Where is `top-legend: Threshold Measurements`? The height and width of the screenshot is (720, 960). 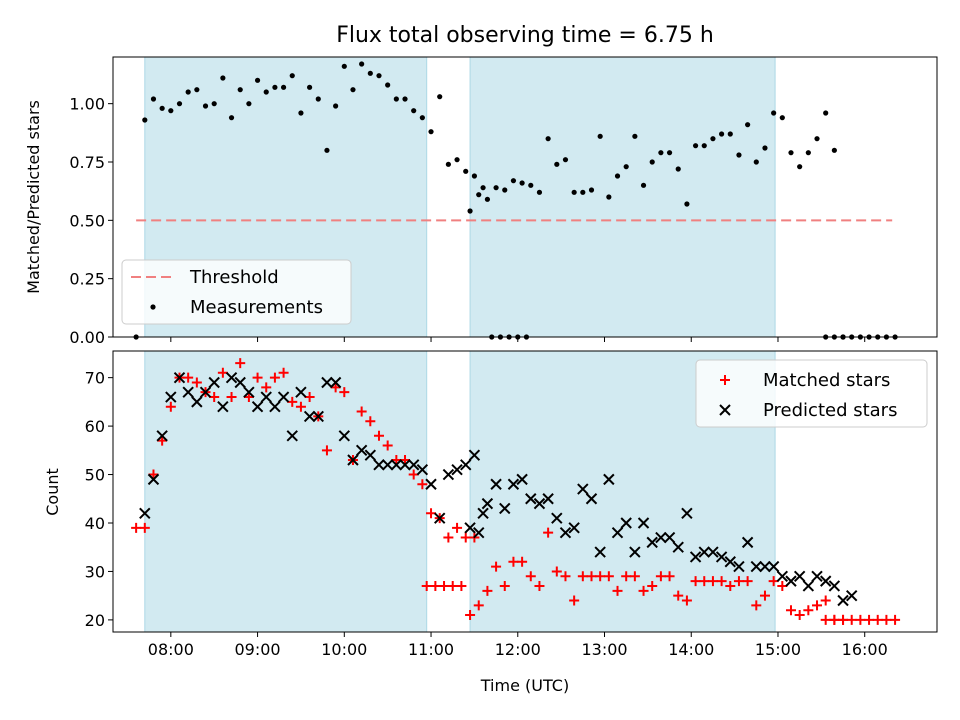 top-legend: Threshold Measurements is located at coordinates (236, 292).